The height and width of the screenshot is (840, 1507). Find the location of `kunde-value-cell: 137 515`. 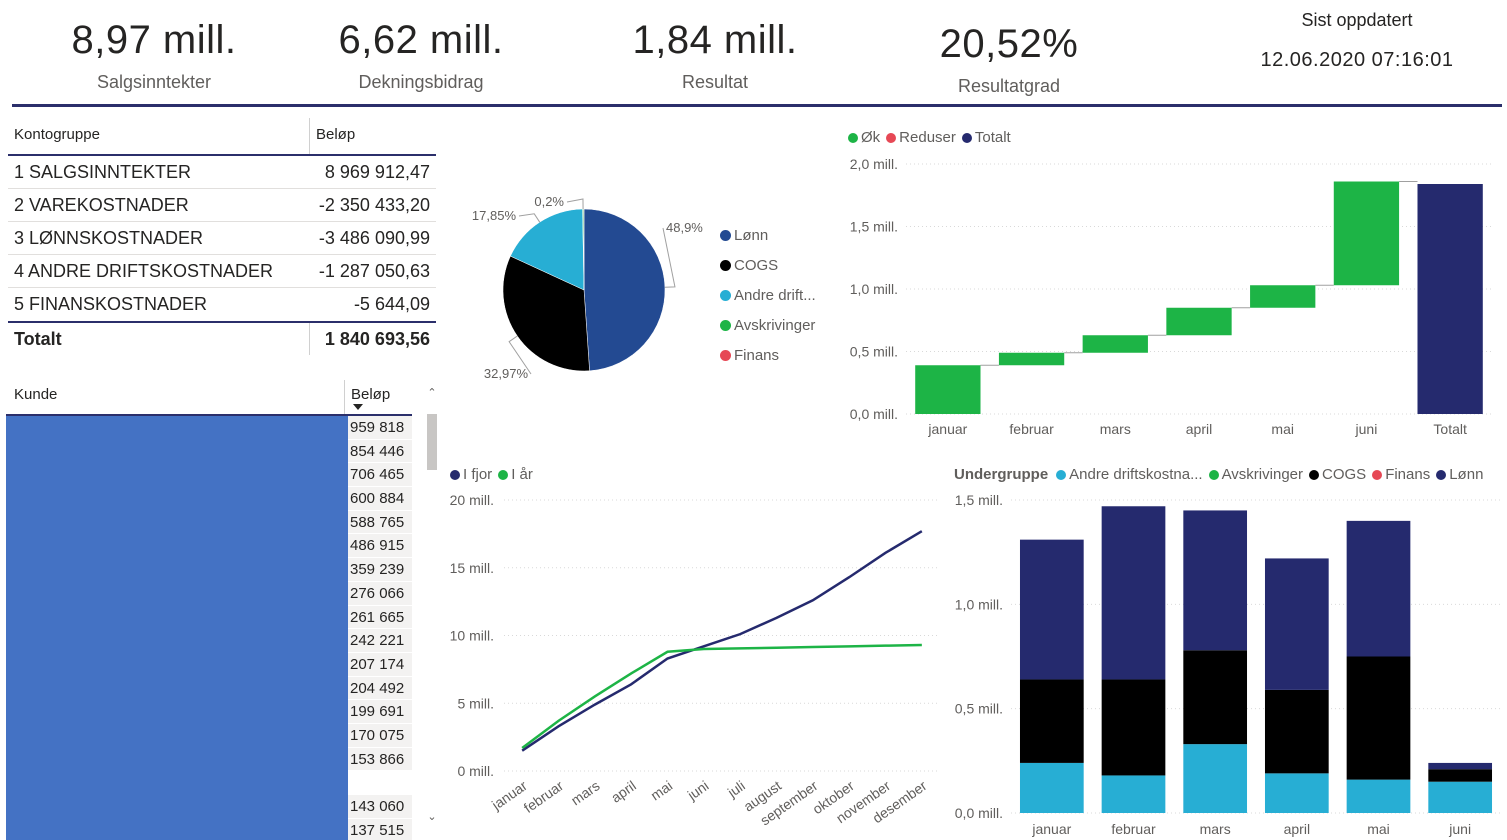

kunde-value-cell: 137 515 is located at coordinates (380, 829).